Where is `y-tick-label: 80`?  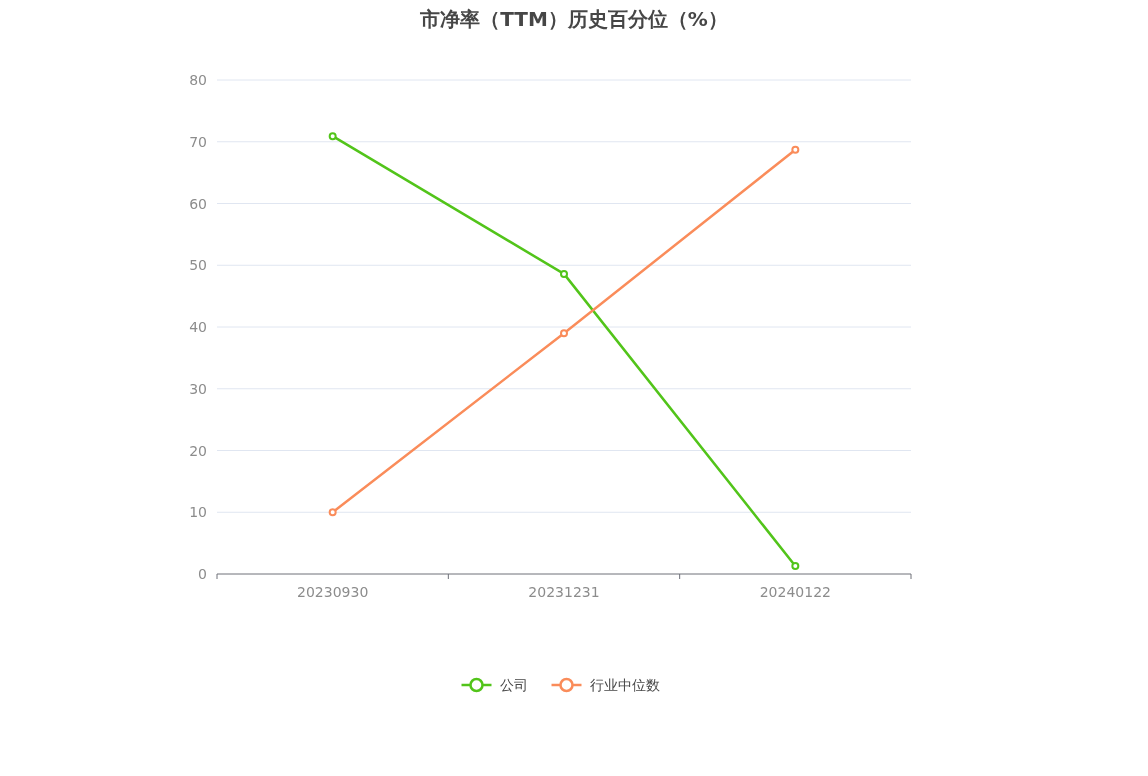
y-tick-label: 80 is located at coordinates (198, 80).